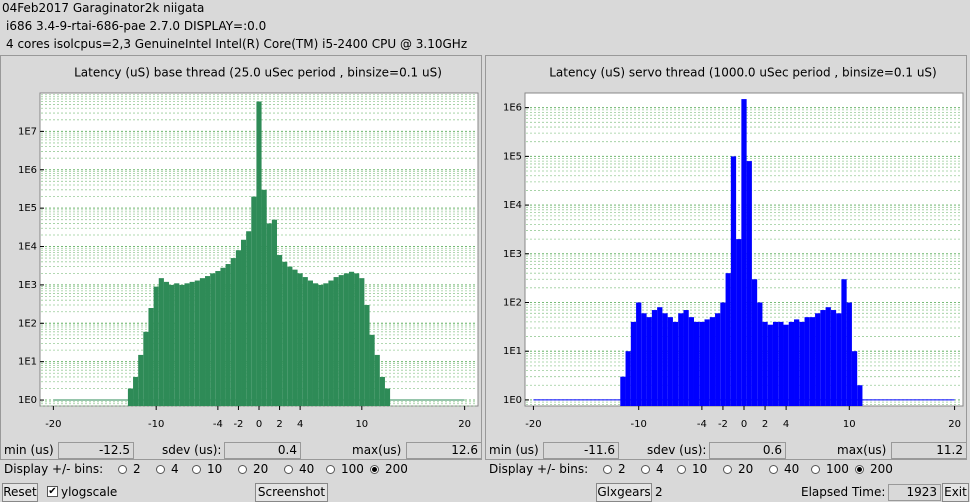 Image resolution: width=970 pixels, height=502 pixels. What do you see at coordinates (862, 450) in the screenshot?
I see `stat-label: max(us)` at bounding box center [862, 450].